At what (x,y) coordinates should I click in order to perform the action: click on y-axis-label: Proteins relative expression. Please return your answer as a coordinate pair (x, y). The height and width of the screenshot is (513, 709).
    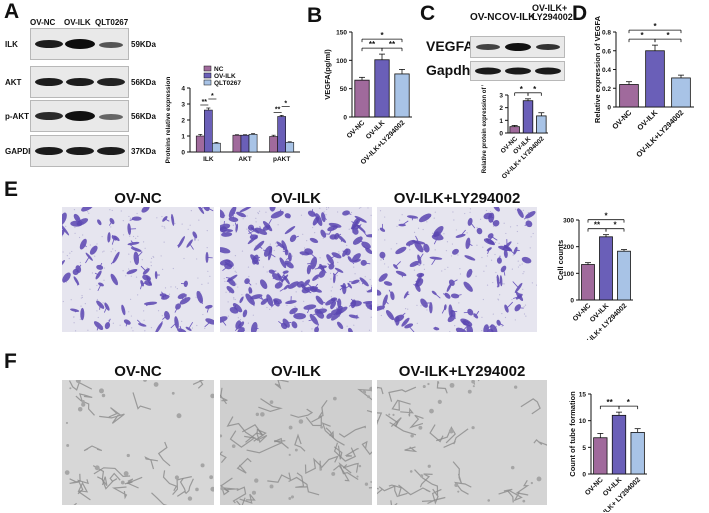
    Looking at the image, I should click on (168, 120).